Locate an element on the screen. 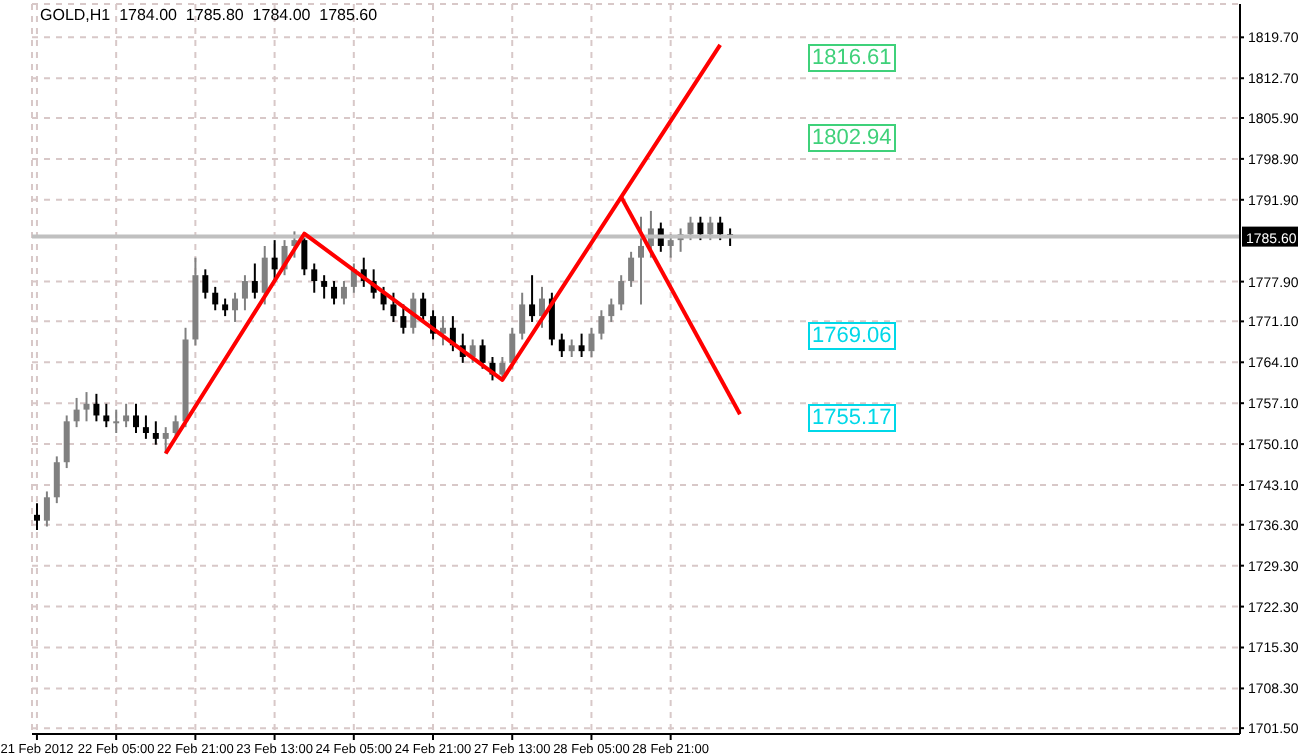 This screenshot has height=756, width=1300. chart-title: GOLD,H1 1784.00 1785.80 1784.00 1785.60 is located at coordinates (209, 15).